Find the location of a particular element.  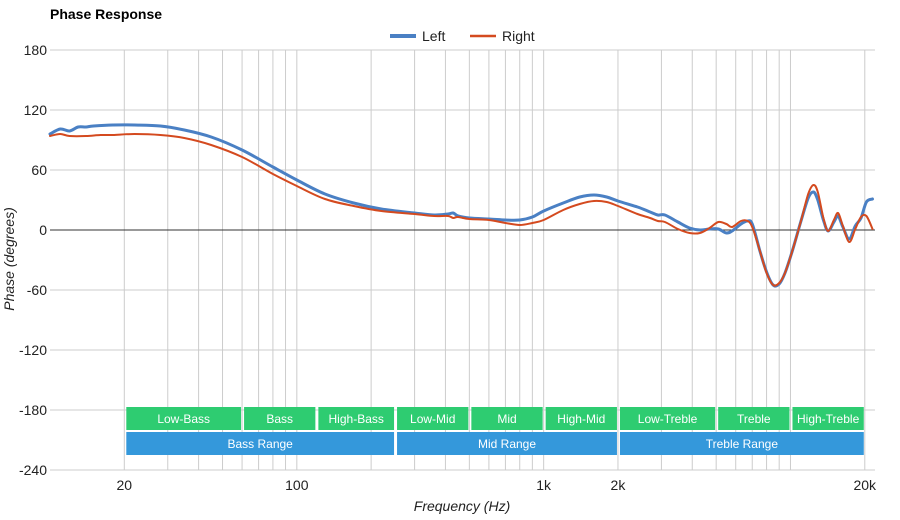

band-label: Mid is located at coordinates (506, 419).